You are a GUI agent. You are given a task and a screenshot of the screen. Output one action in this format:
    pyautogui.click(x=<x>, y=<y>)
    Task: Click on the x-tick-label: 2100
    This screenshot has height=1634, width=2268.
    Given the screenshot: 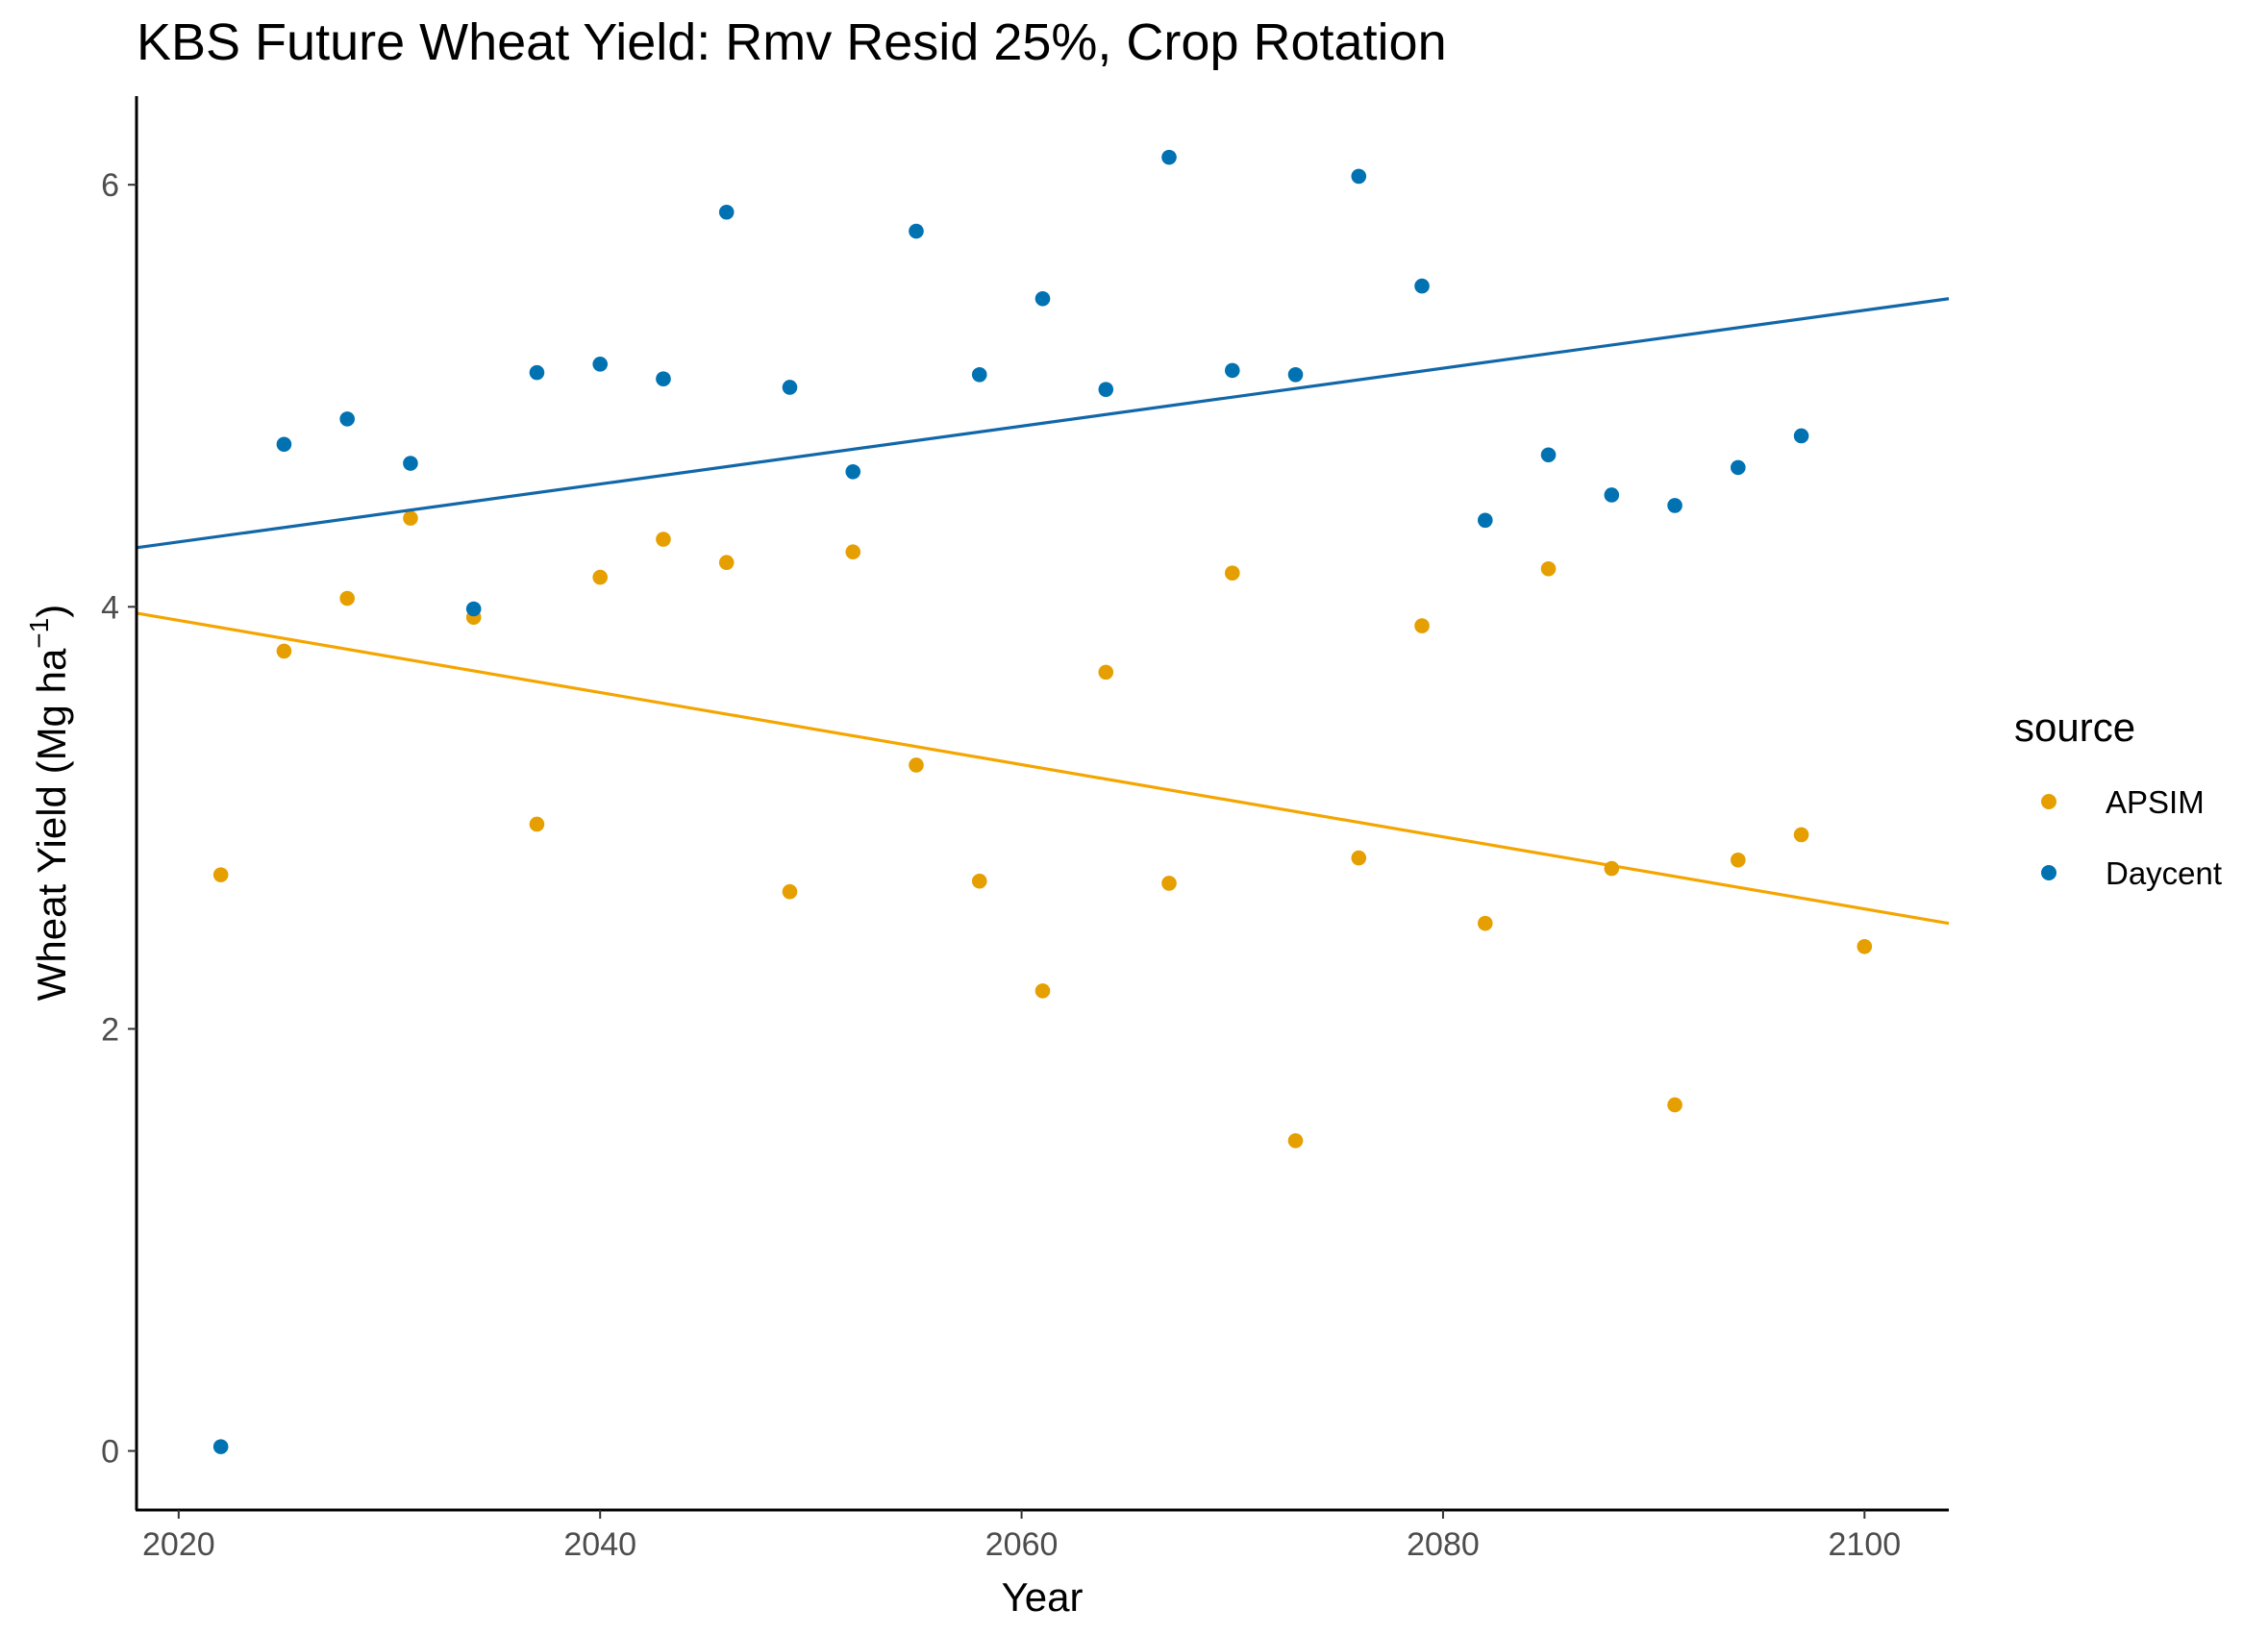 What is the action you would take?
    pyautogui.click(x=1865, y=1544)
    